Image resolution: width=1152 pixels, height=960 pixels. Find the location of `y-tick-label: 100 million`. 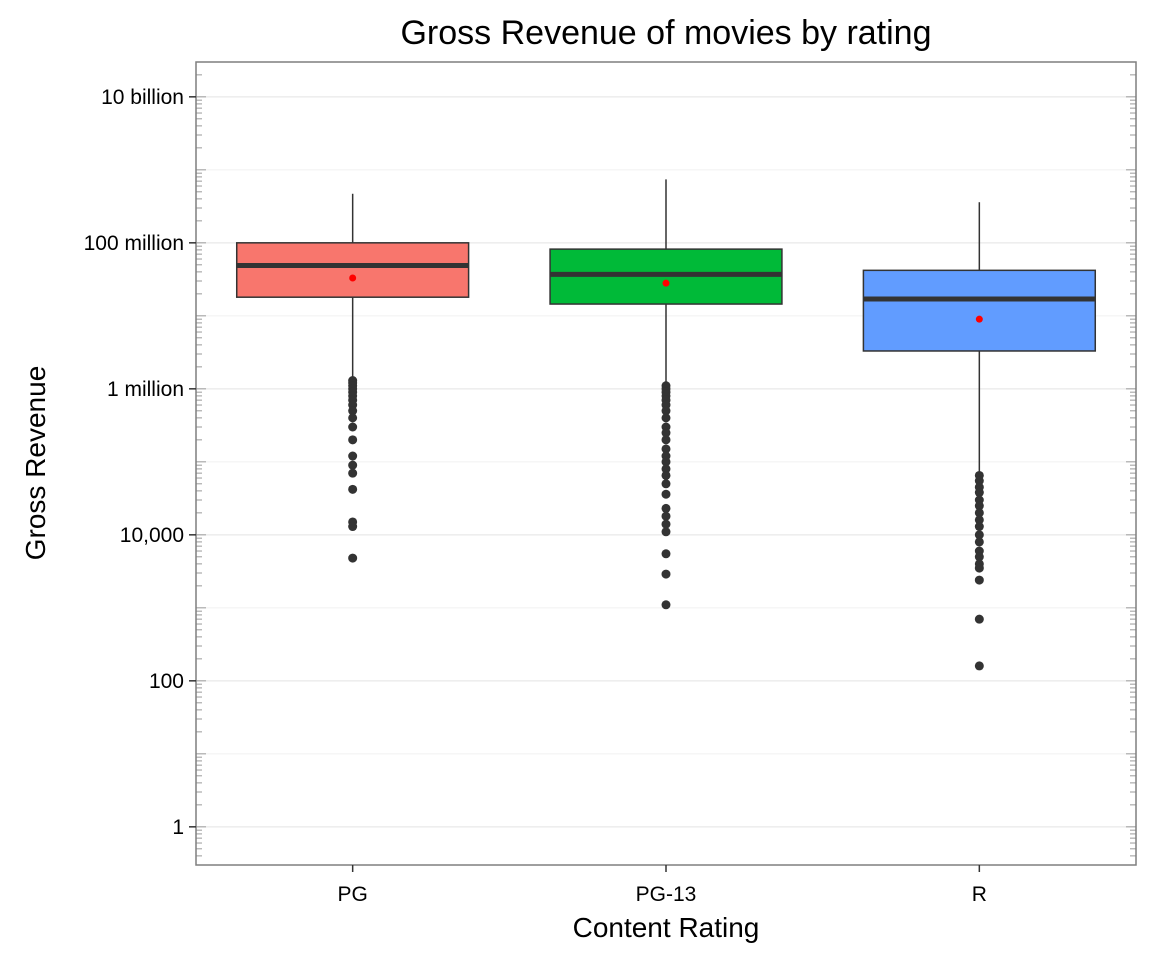

y-tick-label: 100 million is located at coordinates (134, 243).